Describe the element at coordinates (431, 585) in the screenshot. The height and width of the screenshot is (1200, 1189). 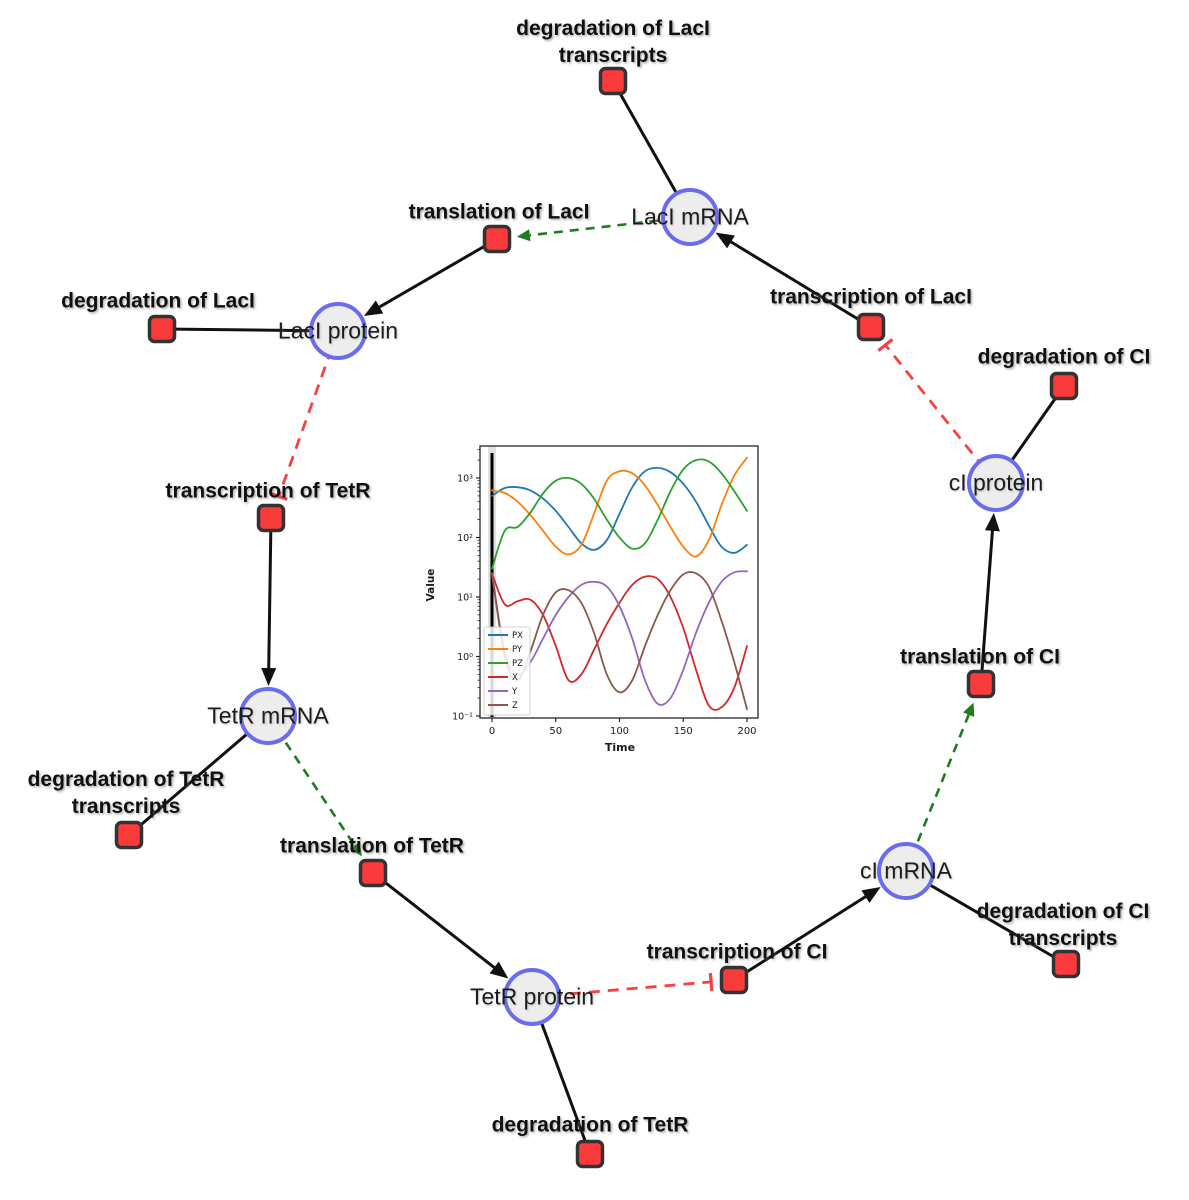
I see `y-axis-label: Value` at that location.